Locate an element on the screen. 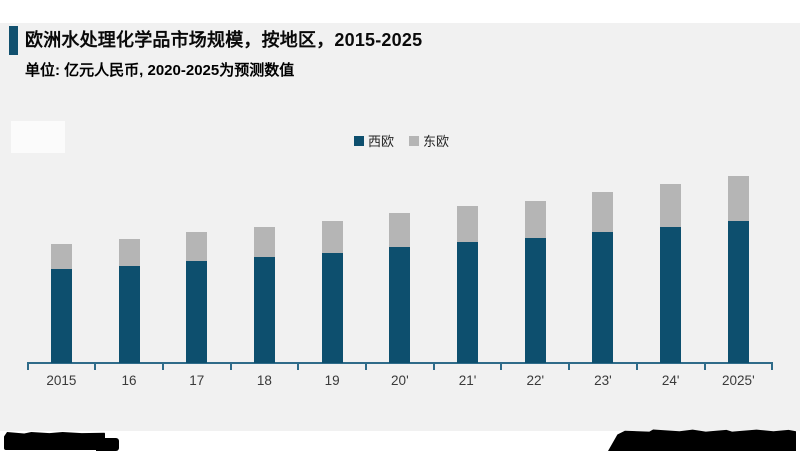 Image resolution: width=800 pixels, height=464 pixels. bar-group-24' is located at coordinates (671, 273).